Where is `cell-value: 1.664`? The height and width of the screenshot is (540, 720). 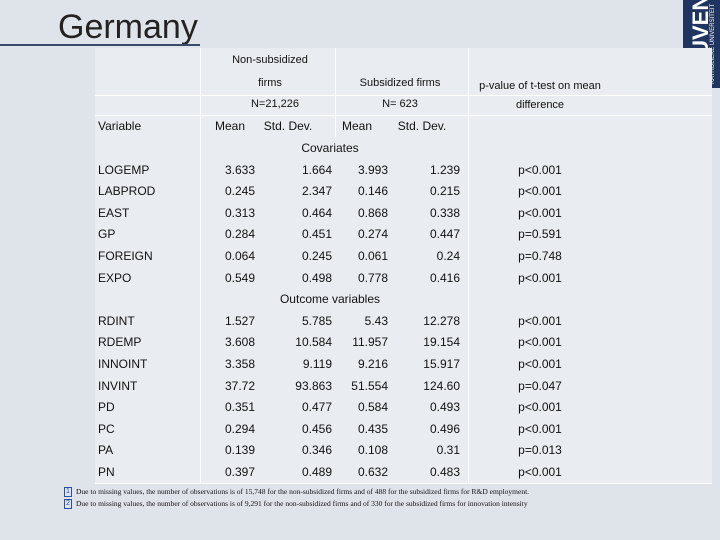
cell-value: 1.664 is located at coordinates (316, 169).